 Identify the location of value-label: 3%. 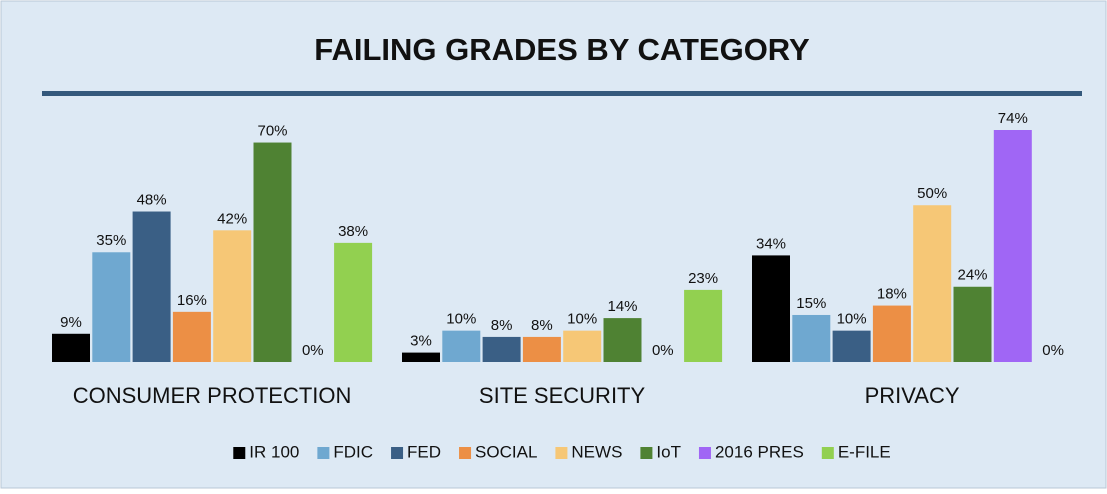
(421, 341).